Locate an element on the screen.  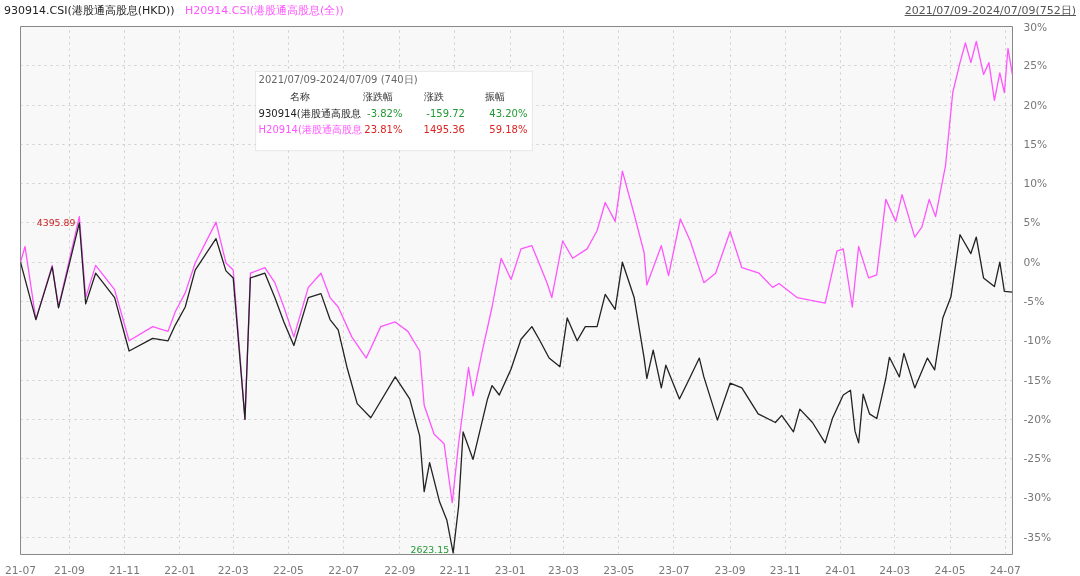
x-tick-label: 24-01 is located at coordinates (841, 569).